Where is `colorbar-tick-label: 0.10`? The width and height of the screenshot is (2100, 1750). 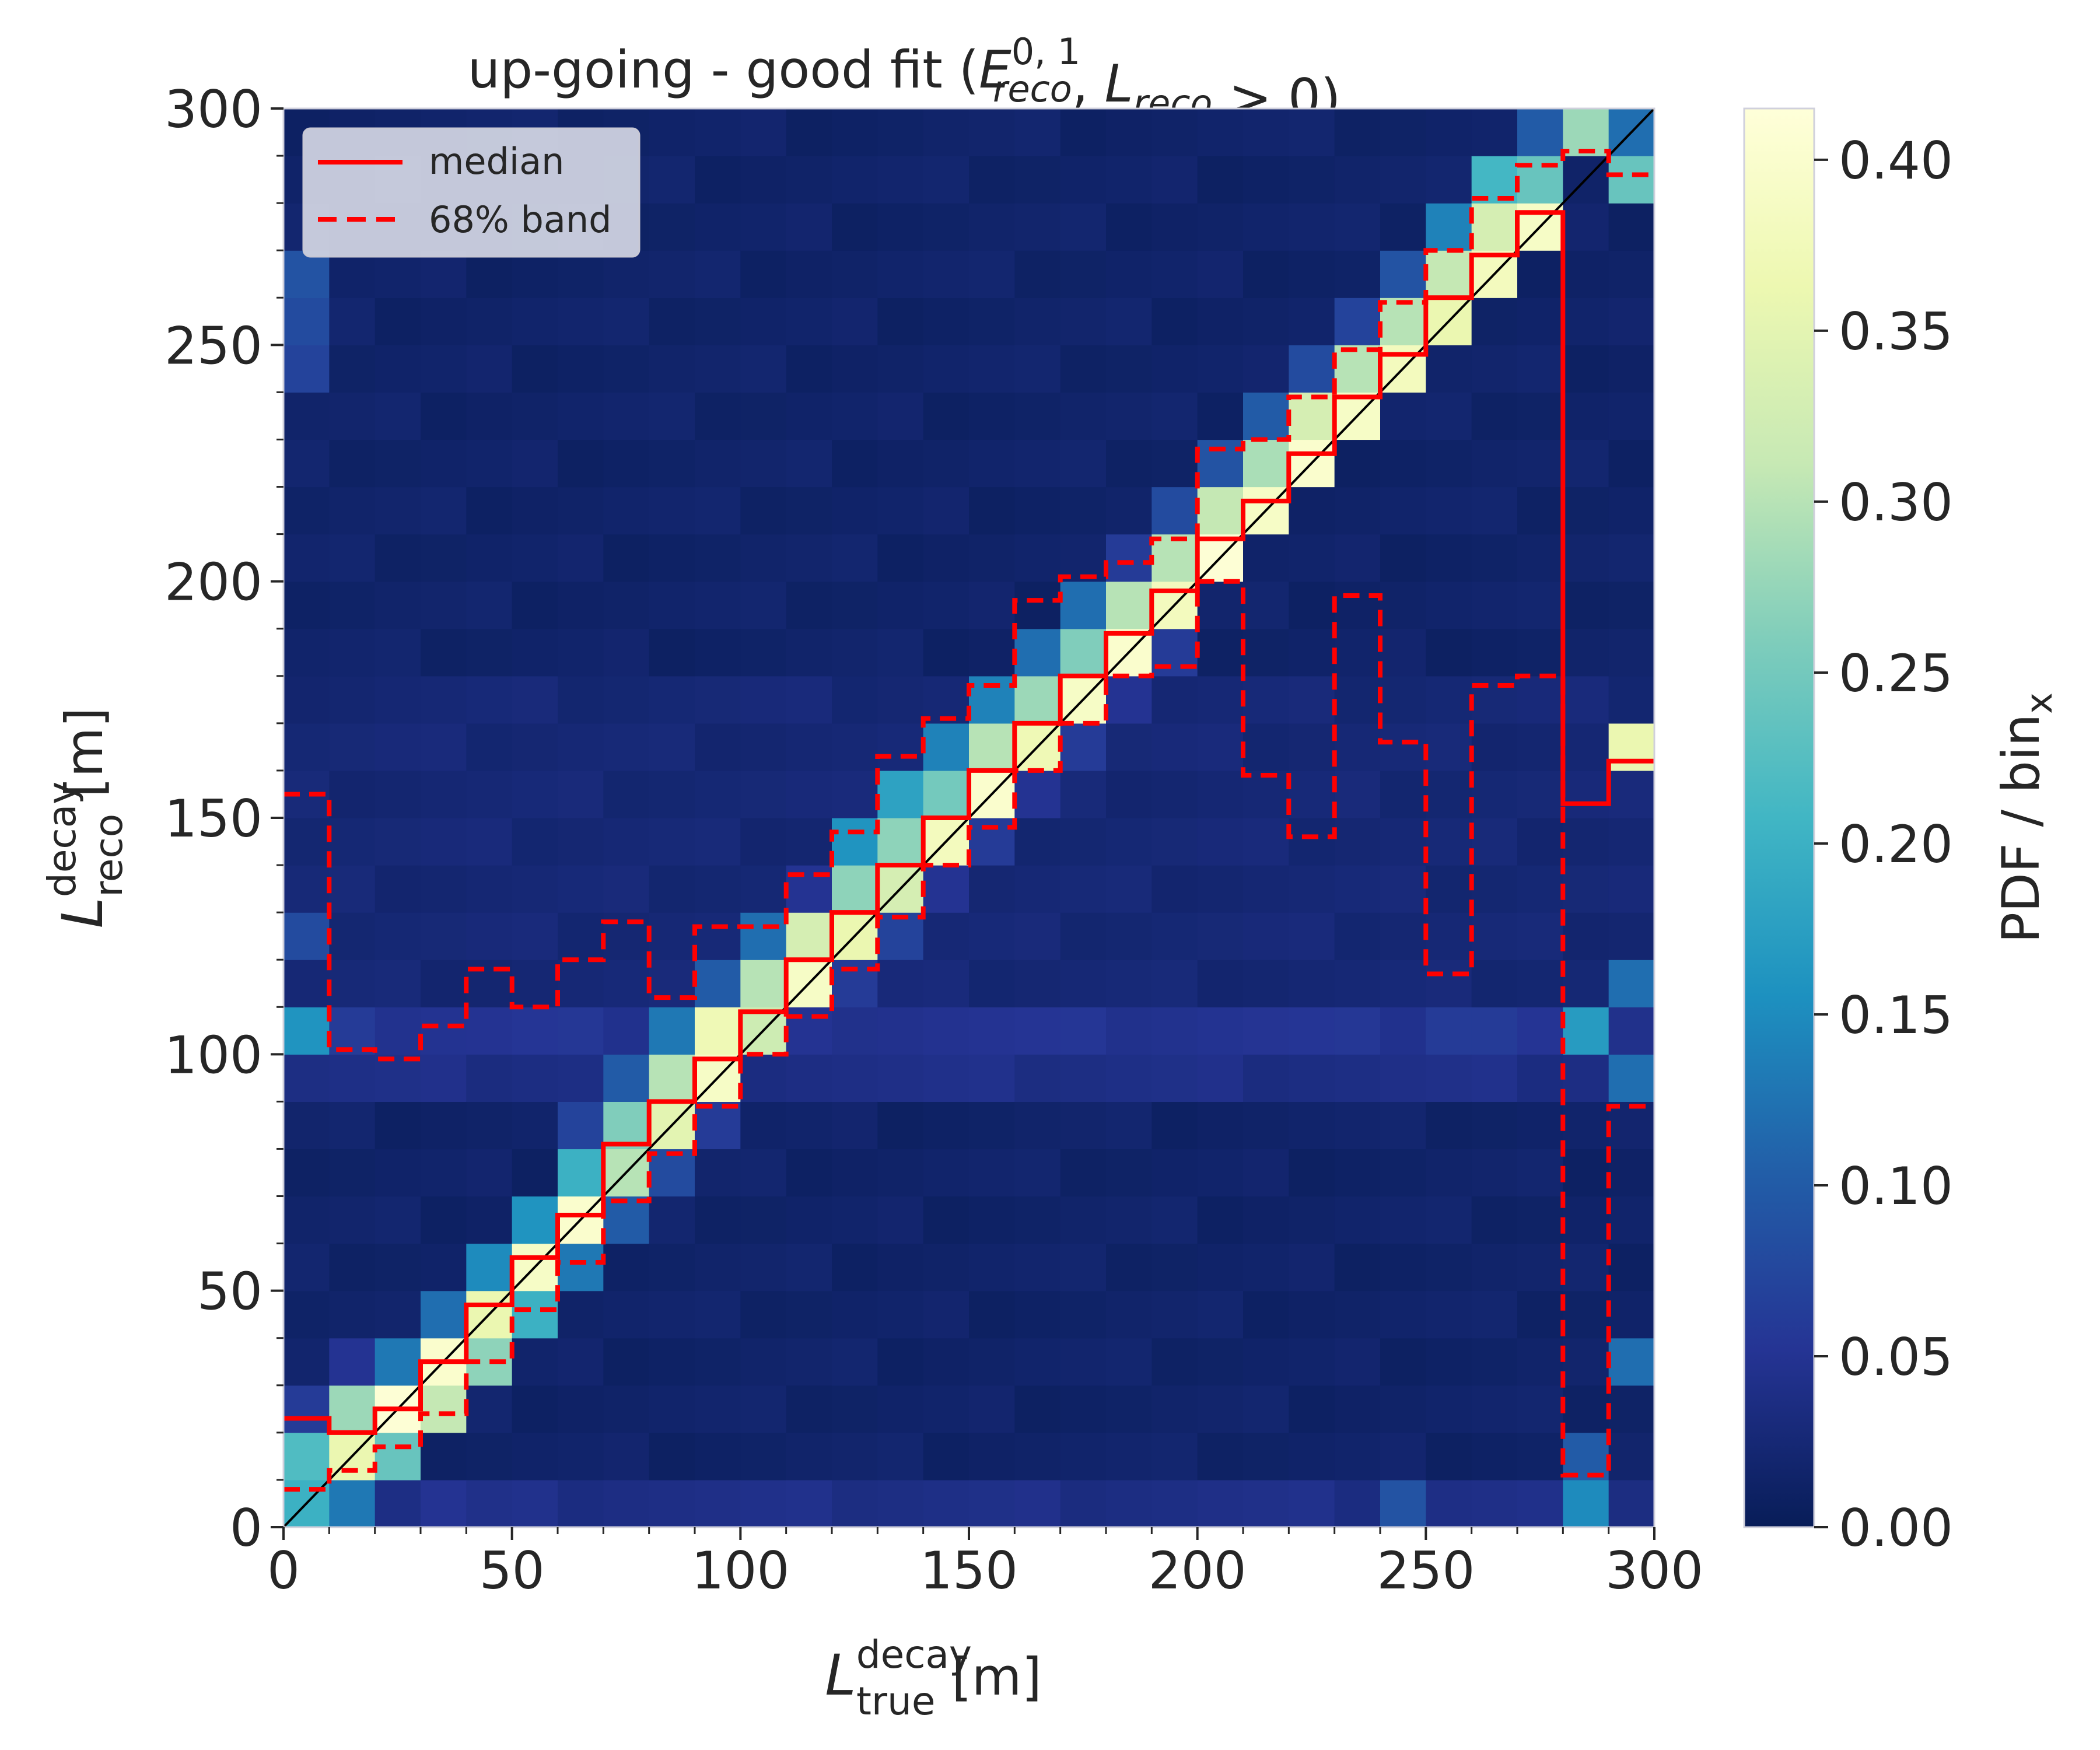 colorbar-tick-label: 0.10 is located at coordinates (1896, 1186).